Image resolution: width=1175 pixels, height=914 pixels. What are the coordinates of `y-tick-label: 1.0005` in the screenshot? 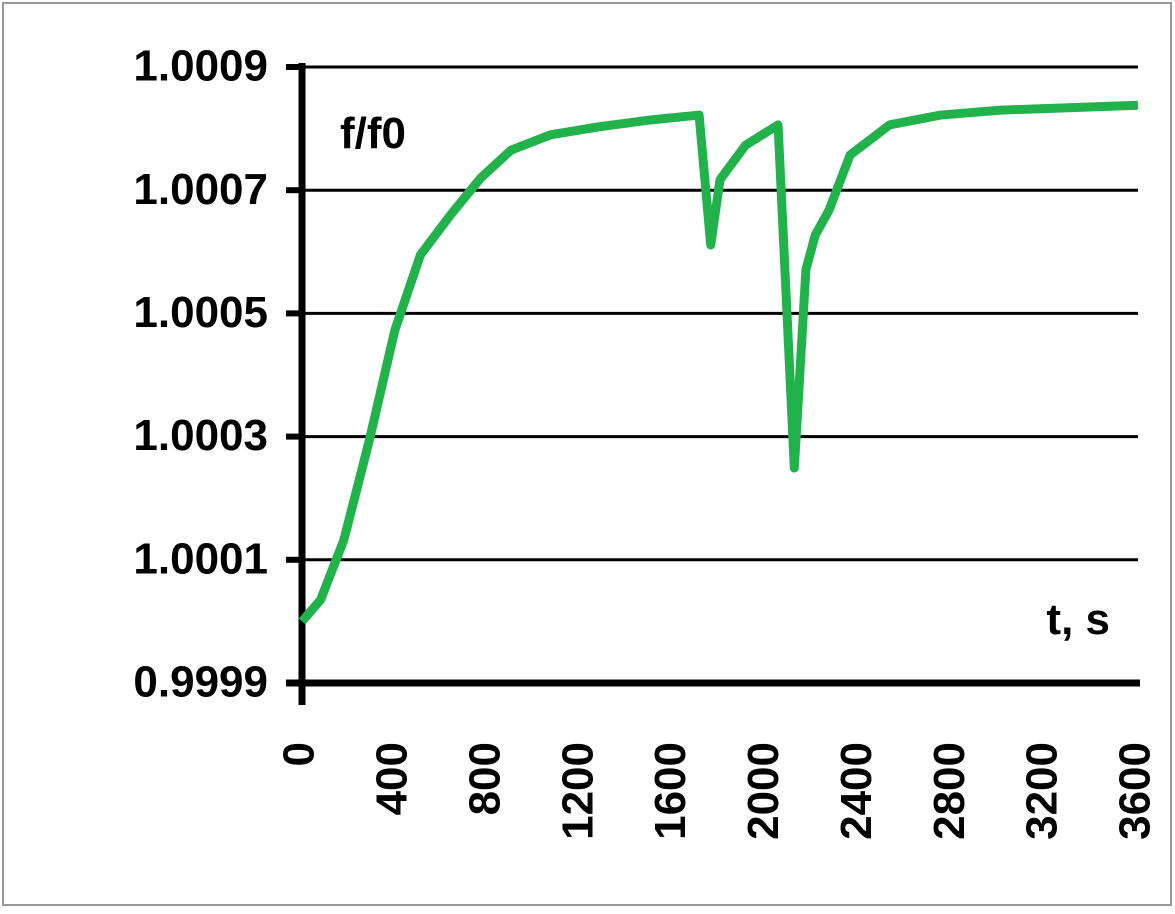 It's located at (200, 312).